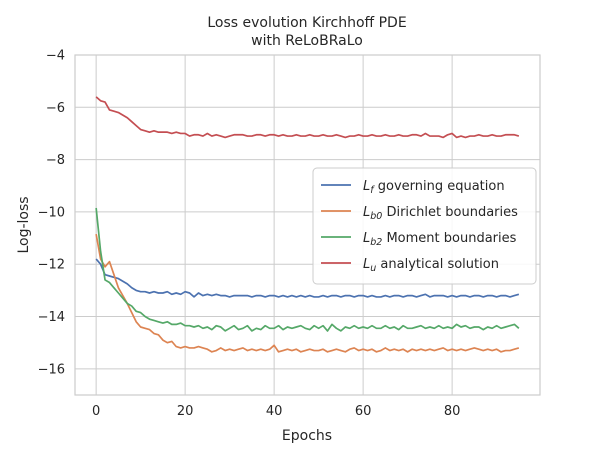 This screenshot has width=600, height=450. Describe the element at coordinates (307, 436) in the screenshot. I see `x-axis-label: Epochs` at that location.